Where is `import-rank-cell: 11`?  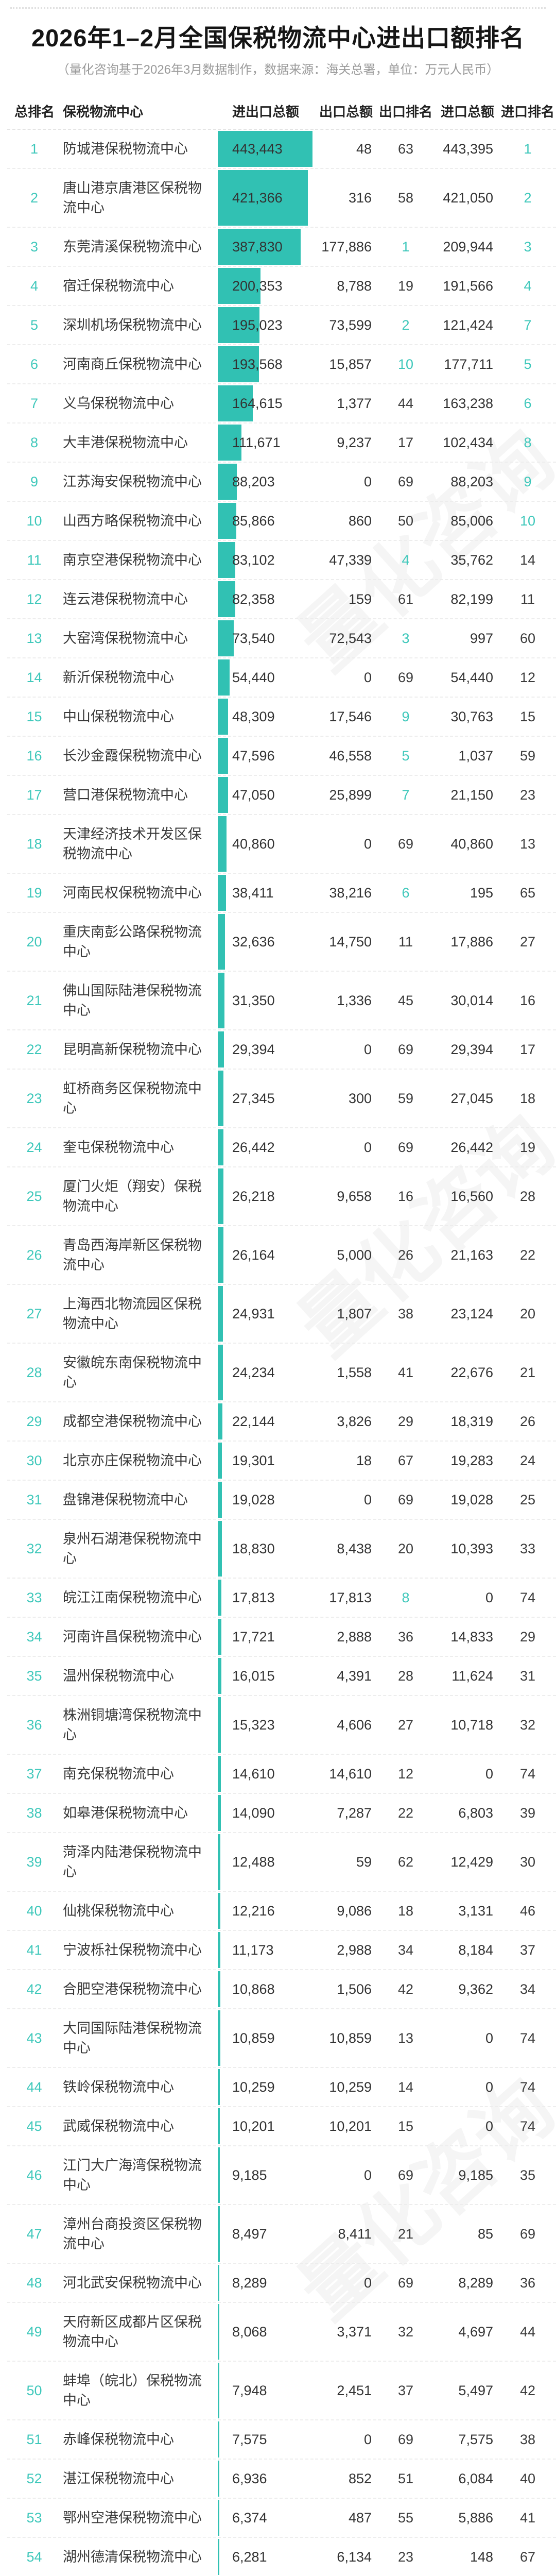 import-rank-cell: 11 is located at coordinates (527, 600).